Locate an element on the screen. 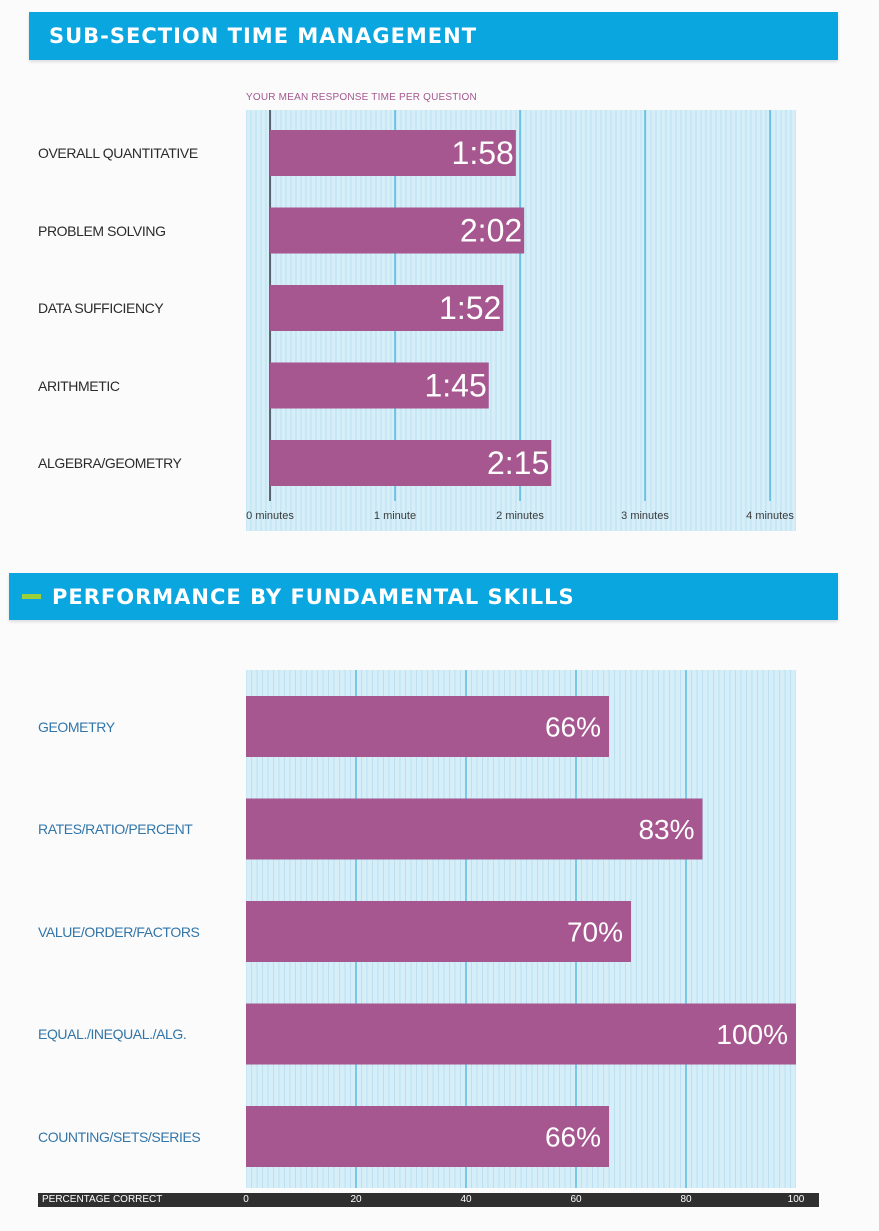  skills-x-axis: PERCENTAGE CORRECT 0 20 40 60 80 100 is located at coordinates (428, 1200).